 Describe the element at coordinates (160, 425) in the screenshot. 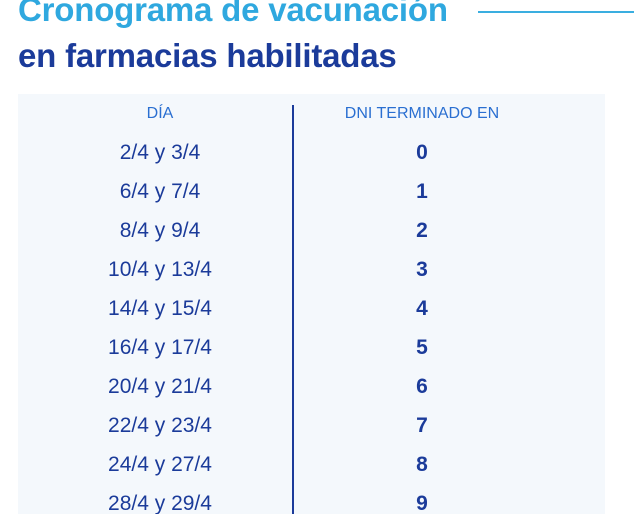

I see `day-cell: 22/4 y 23/4` at that location.